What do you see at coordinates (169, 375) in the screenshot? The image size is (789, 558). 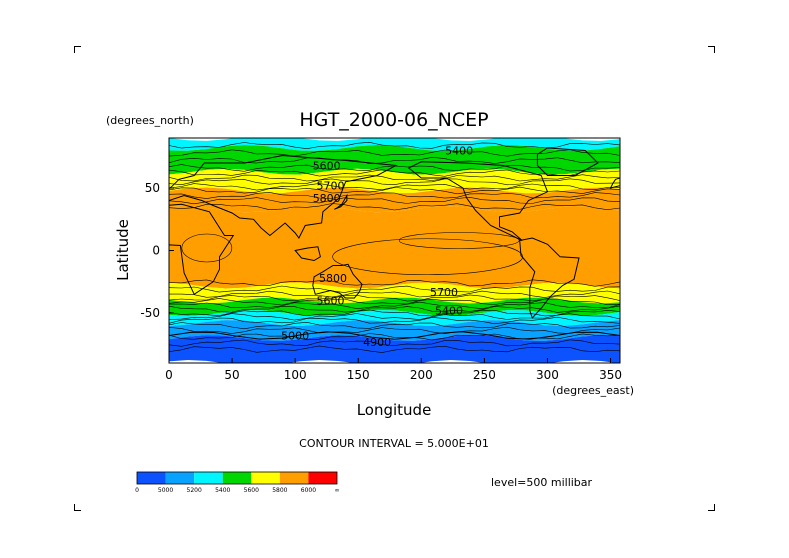 I see `x-tick-label: 0` at bounding box center [169, 375].